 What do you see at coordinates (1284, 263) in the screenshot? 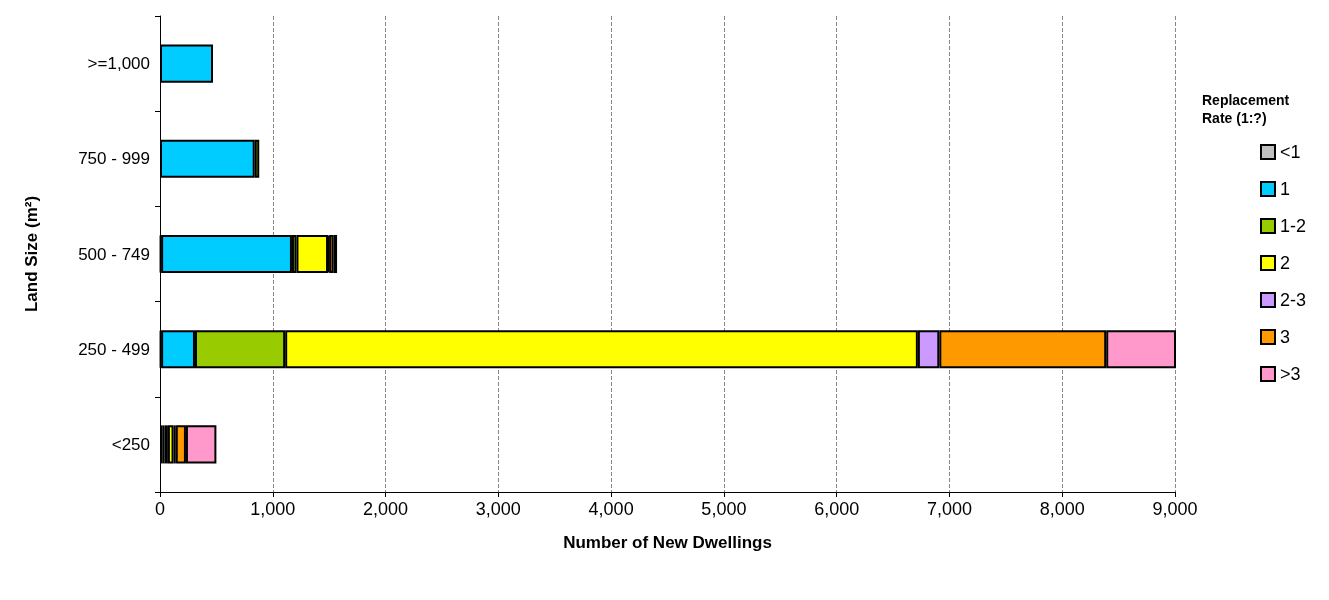
I see `legend-label: 2` at bounding box center [1284, 263].